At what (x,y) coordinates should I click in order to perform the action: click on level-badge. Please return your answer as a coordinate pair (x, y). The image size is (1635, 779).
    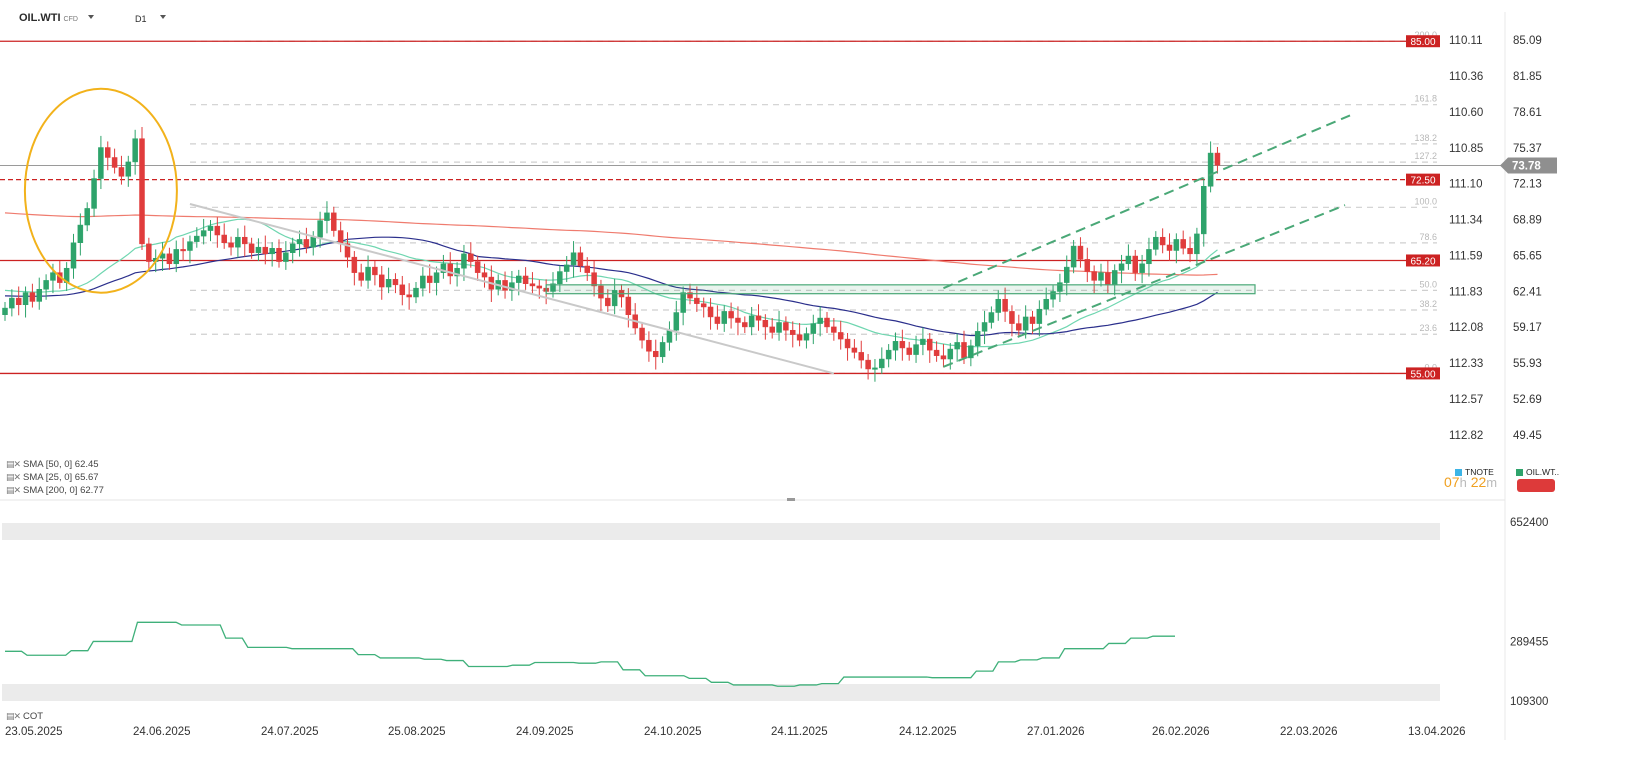
    Looking at the image, I should click on (1423, 373).